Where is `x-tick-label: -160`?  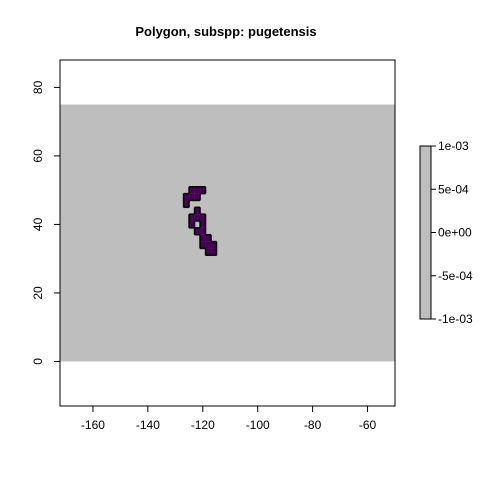
x-tick-label: -160 is located at coordinates (93, 425).